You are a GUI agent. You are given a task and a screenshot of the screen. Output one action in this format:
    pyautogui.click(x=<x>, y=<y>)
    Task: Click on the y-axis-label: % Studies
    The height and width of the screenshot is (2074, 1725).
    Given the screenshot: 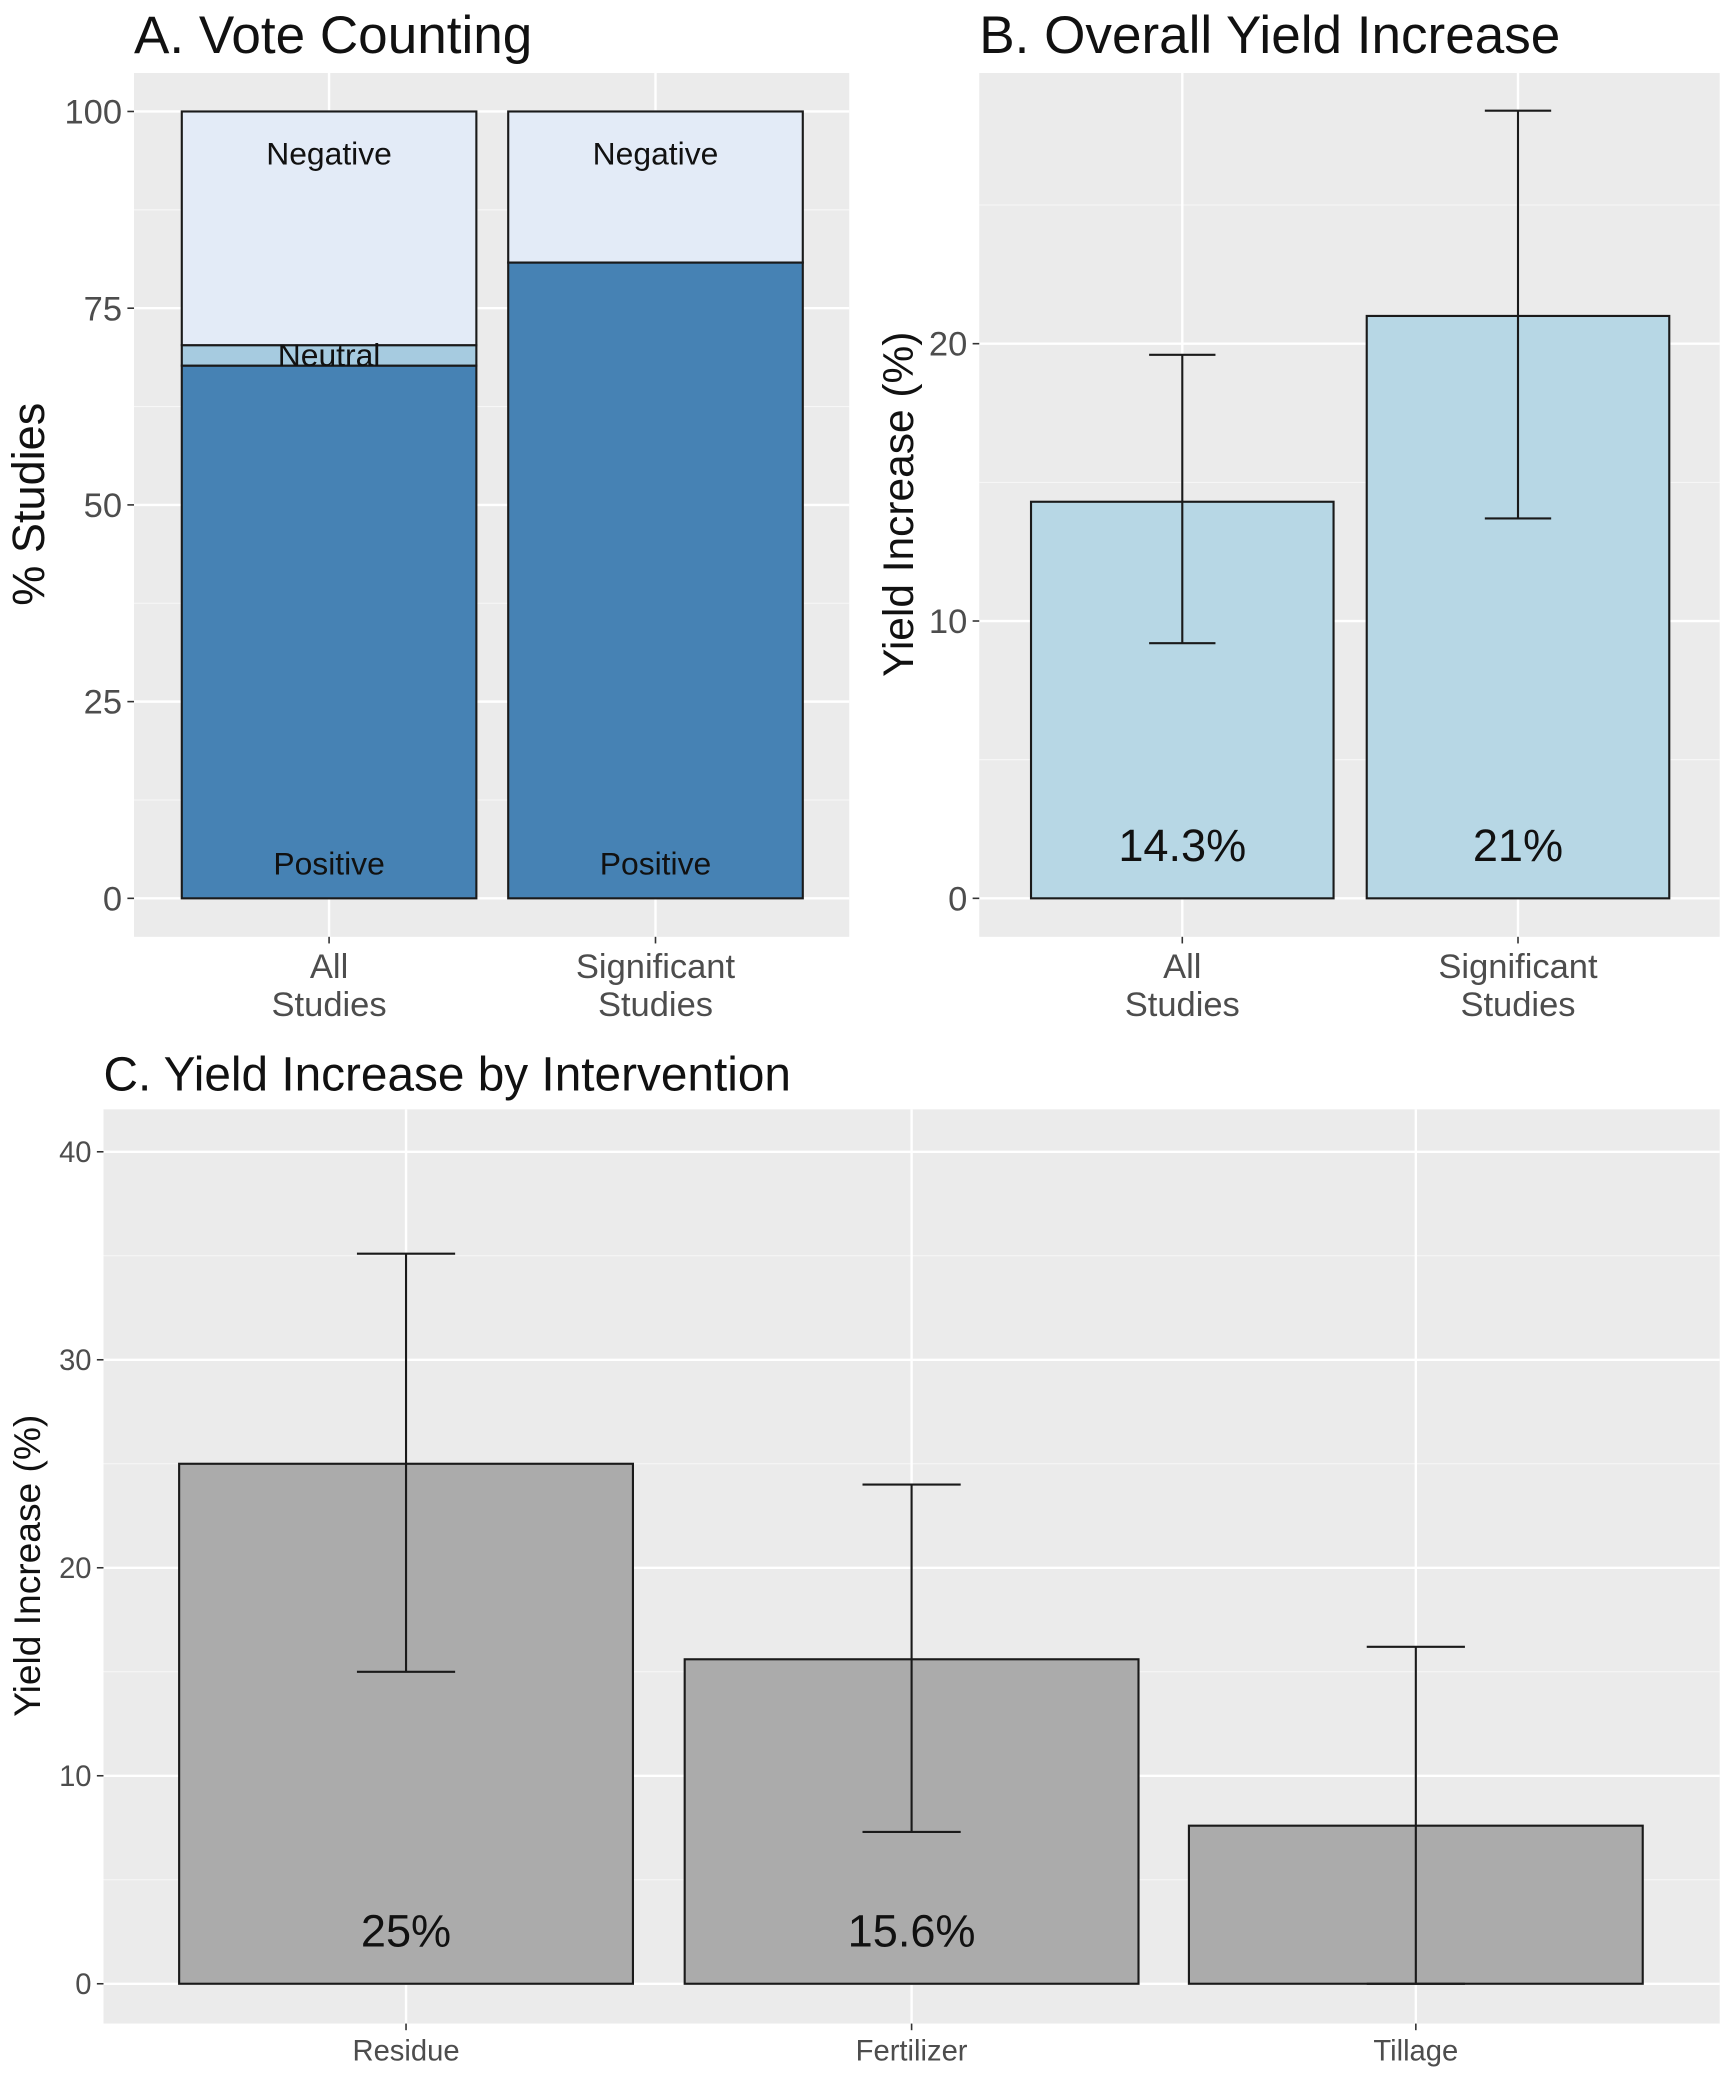 What is the action you would take?
    pyautogui.click(x=28, y=504)
    